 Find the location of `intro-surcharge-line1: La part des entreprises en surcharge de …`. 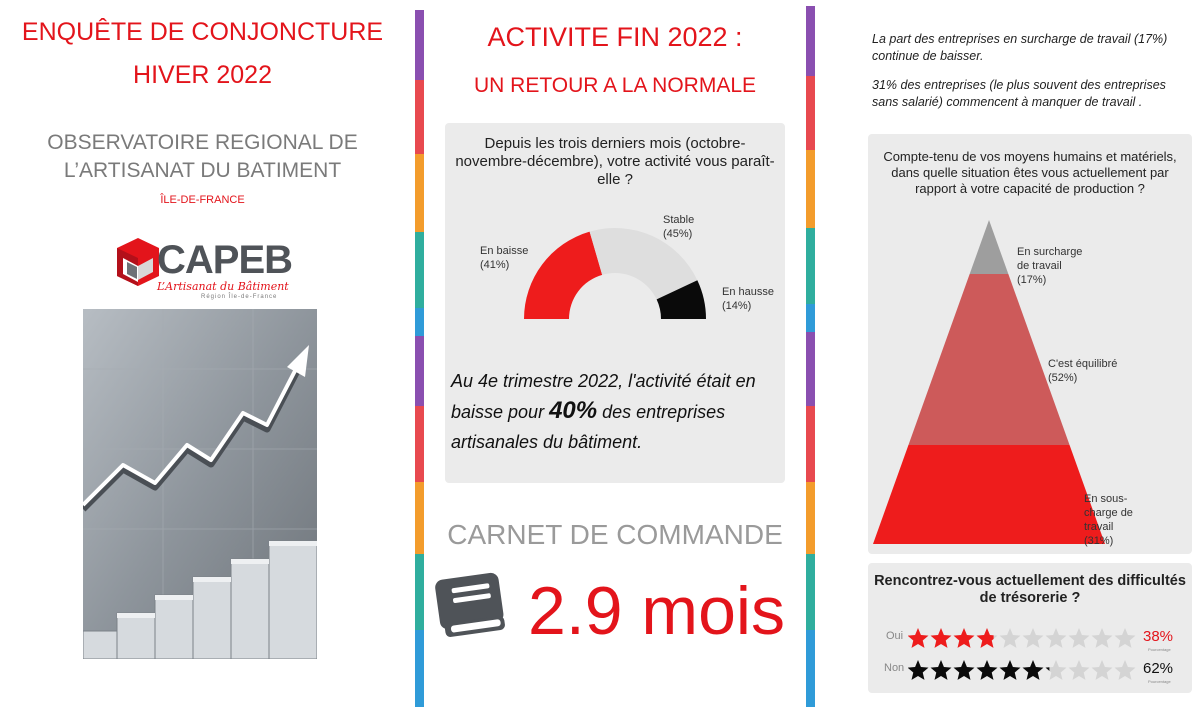

intro-surcharge-line1: La part des entreprises en surcharge de … is located at coordinates (1020, 39).